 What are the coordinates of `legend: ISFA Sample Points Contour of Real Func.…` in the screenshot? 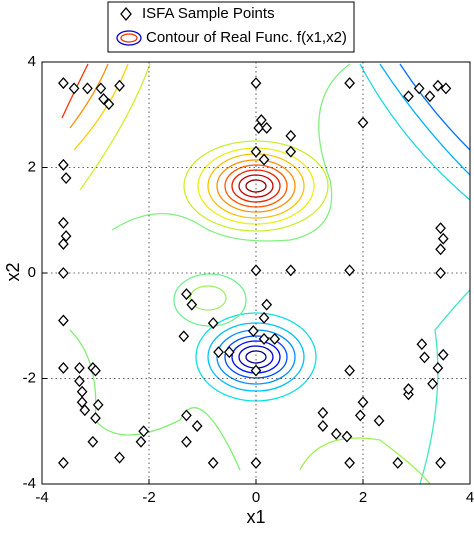 It's located at (231, 27).